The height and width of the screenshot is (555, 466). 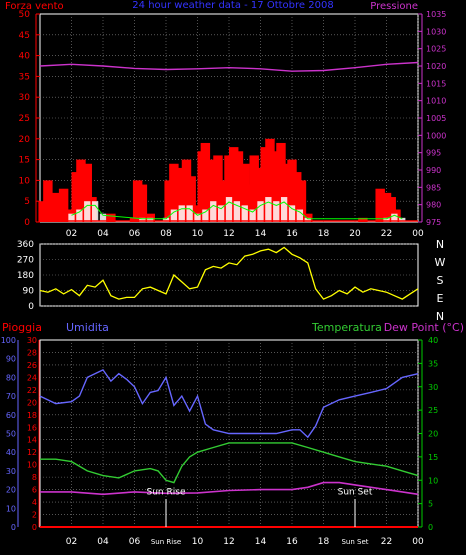 What do you see at coordinates (103, 234) in the screenshot?
I see `panel1-x-tick-label: 04` at bounding box center [103, 234].